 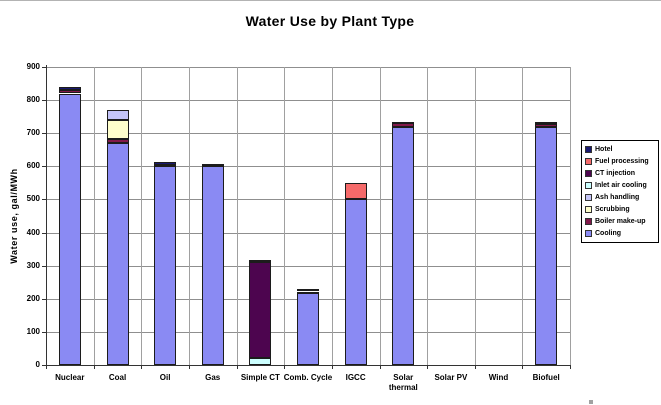 What do you see at coordinates (498, 377) in the screenshot?
I see `category-label: Wind` at bounding box center [498, 377].